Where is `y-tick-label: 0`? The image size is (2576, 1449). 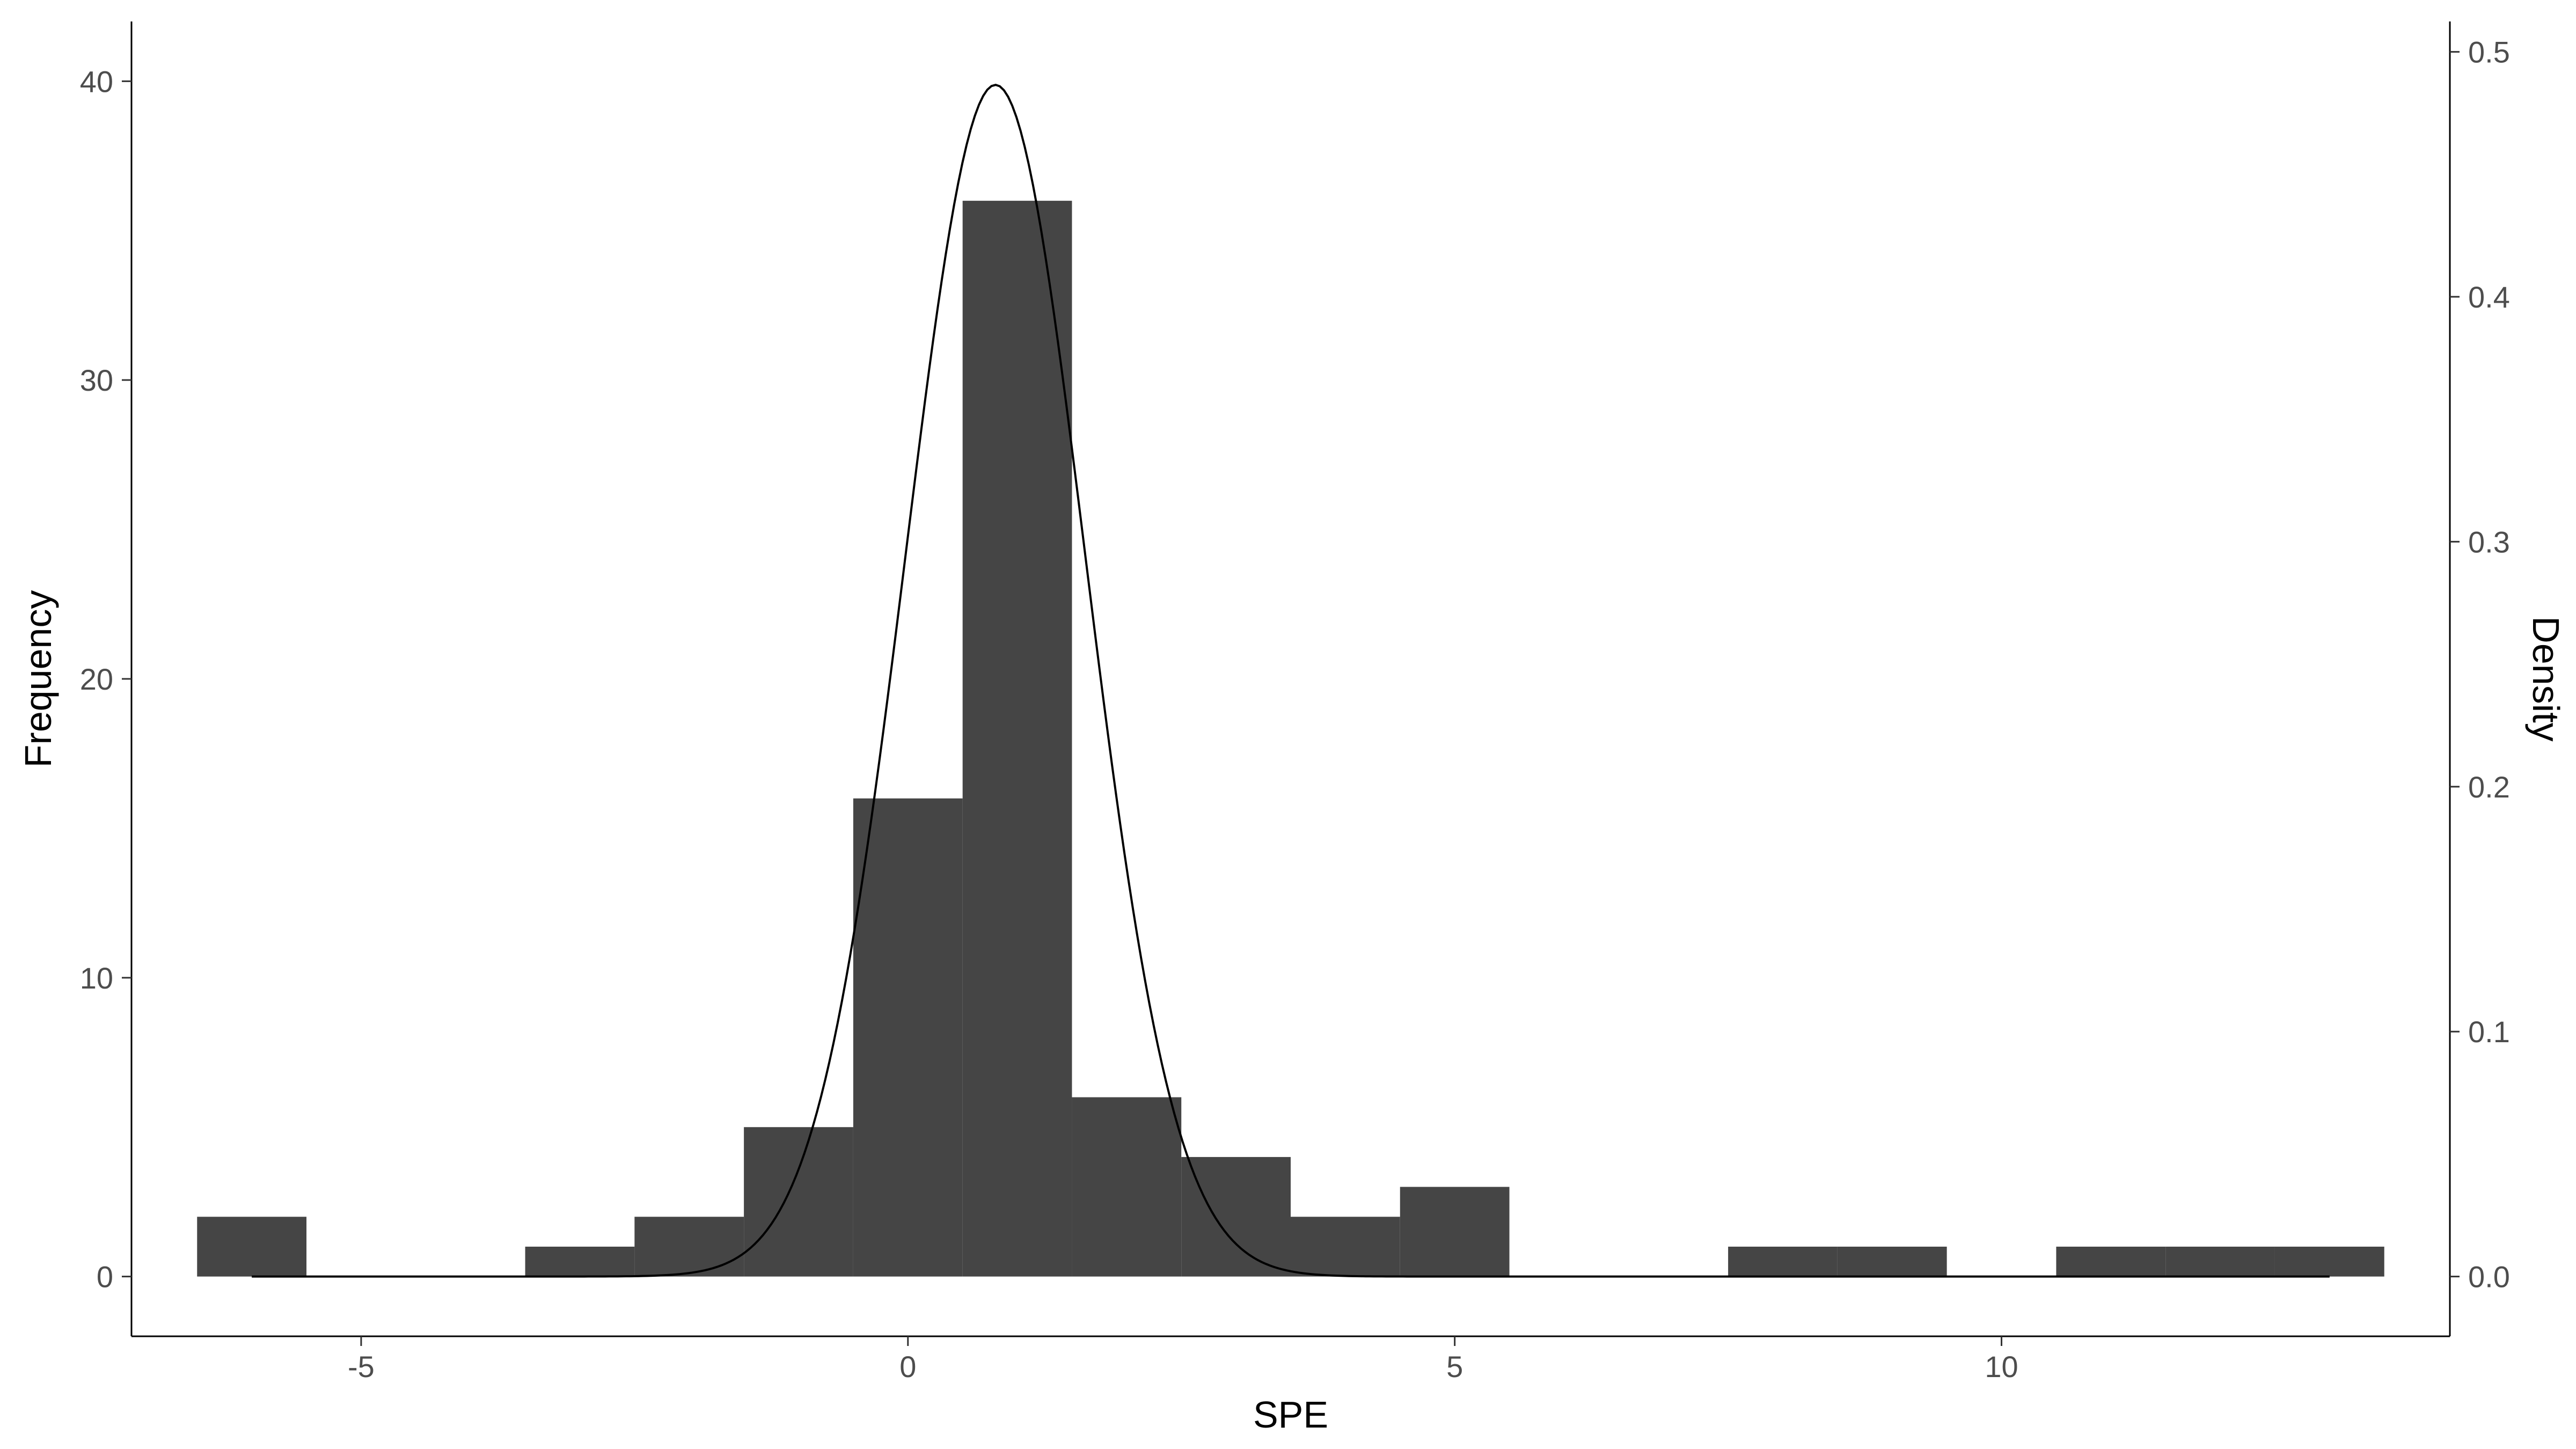 y-tick-label: 0 is located at coordinates (105, 1277).